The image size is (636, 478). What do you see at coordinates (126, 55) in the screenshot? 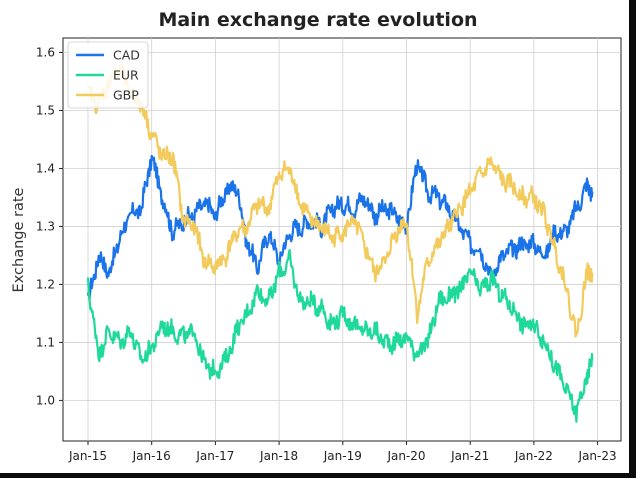
I see `legend-label-cad: CAD` at bounding box center [126, 55].